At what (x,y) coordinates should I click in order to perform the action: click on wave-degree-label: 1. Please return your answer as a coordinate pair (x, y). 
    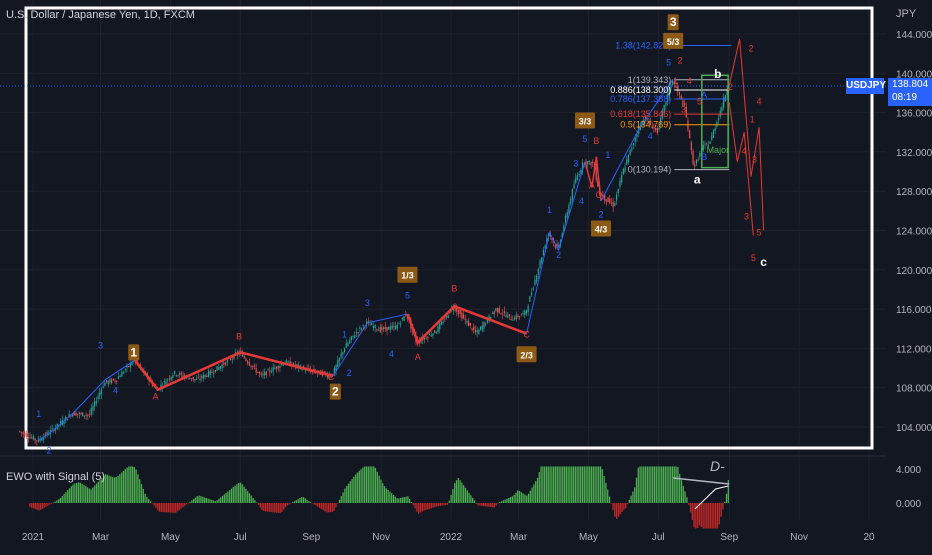
    Looking at the image, I should click on (133, 352).